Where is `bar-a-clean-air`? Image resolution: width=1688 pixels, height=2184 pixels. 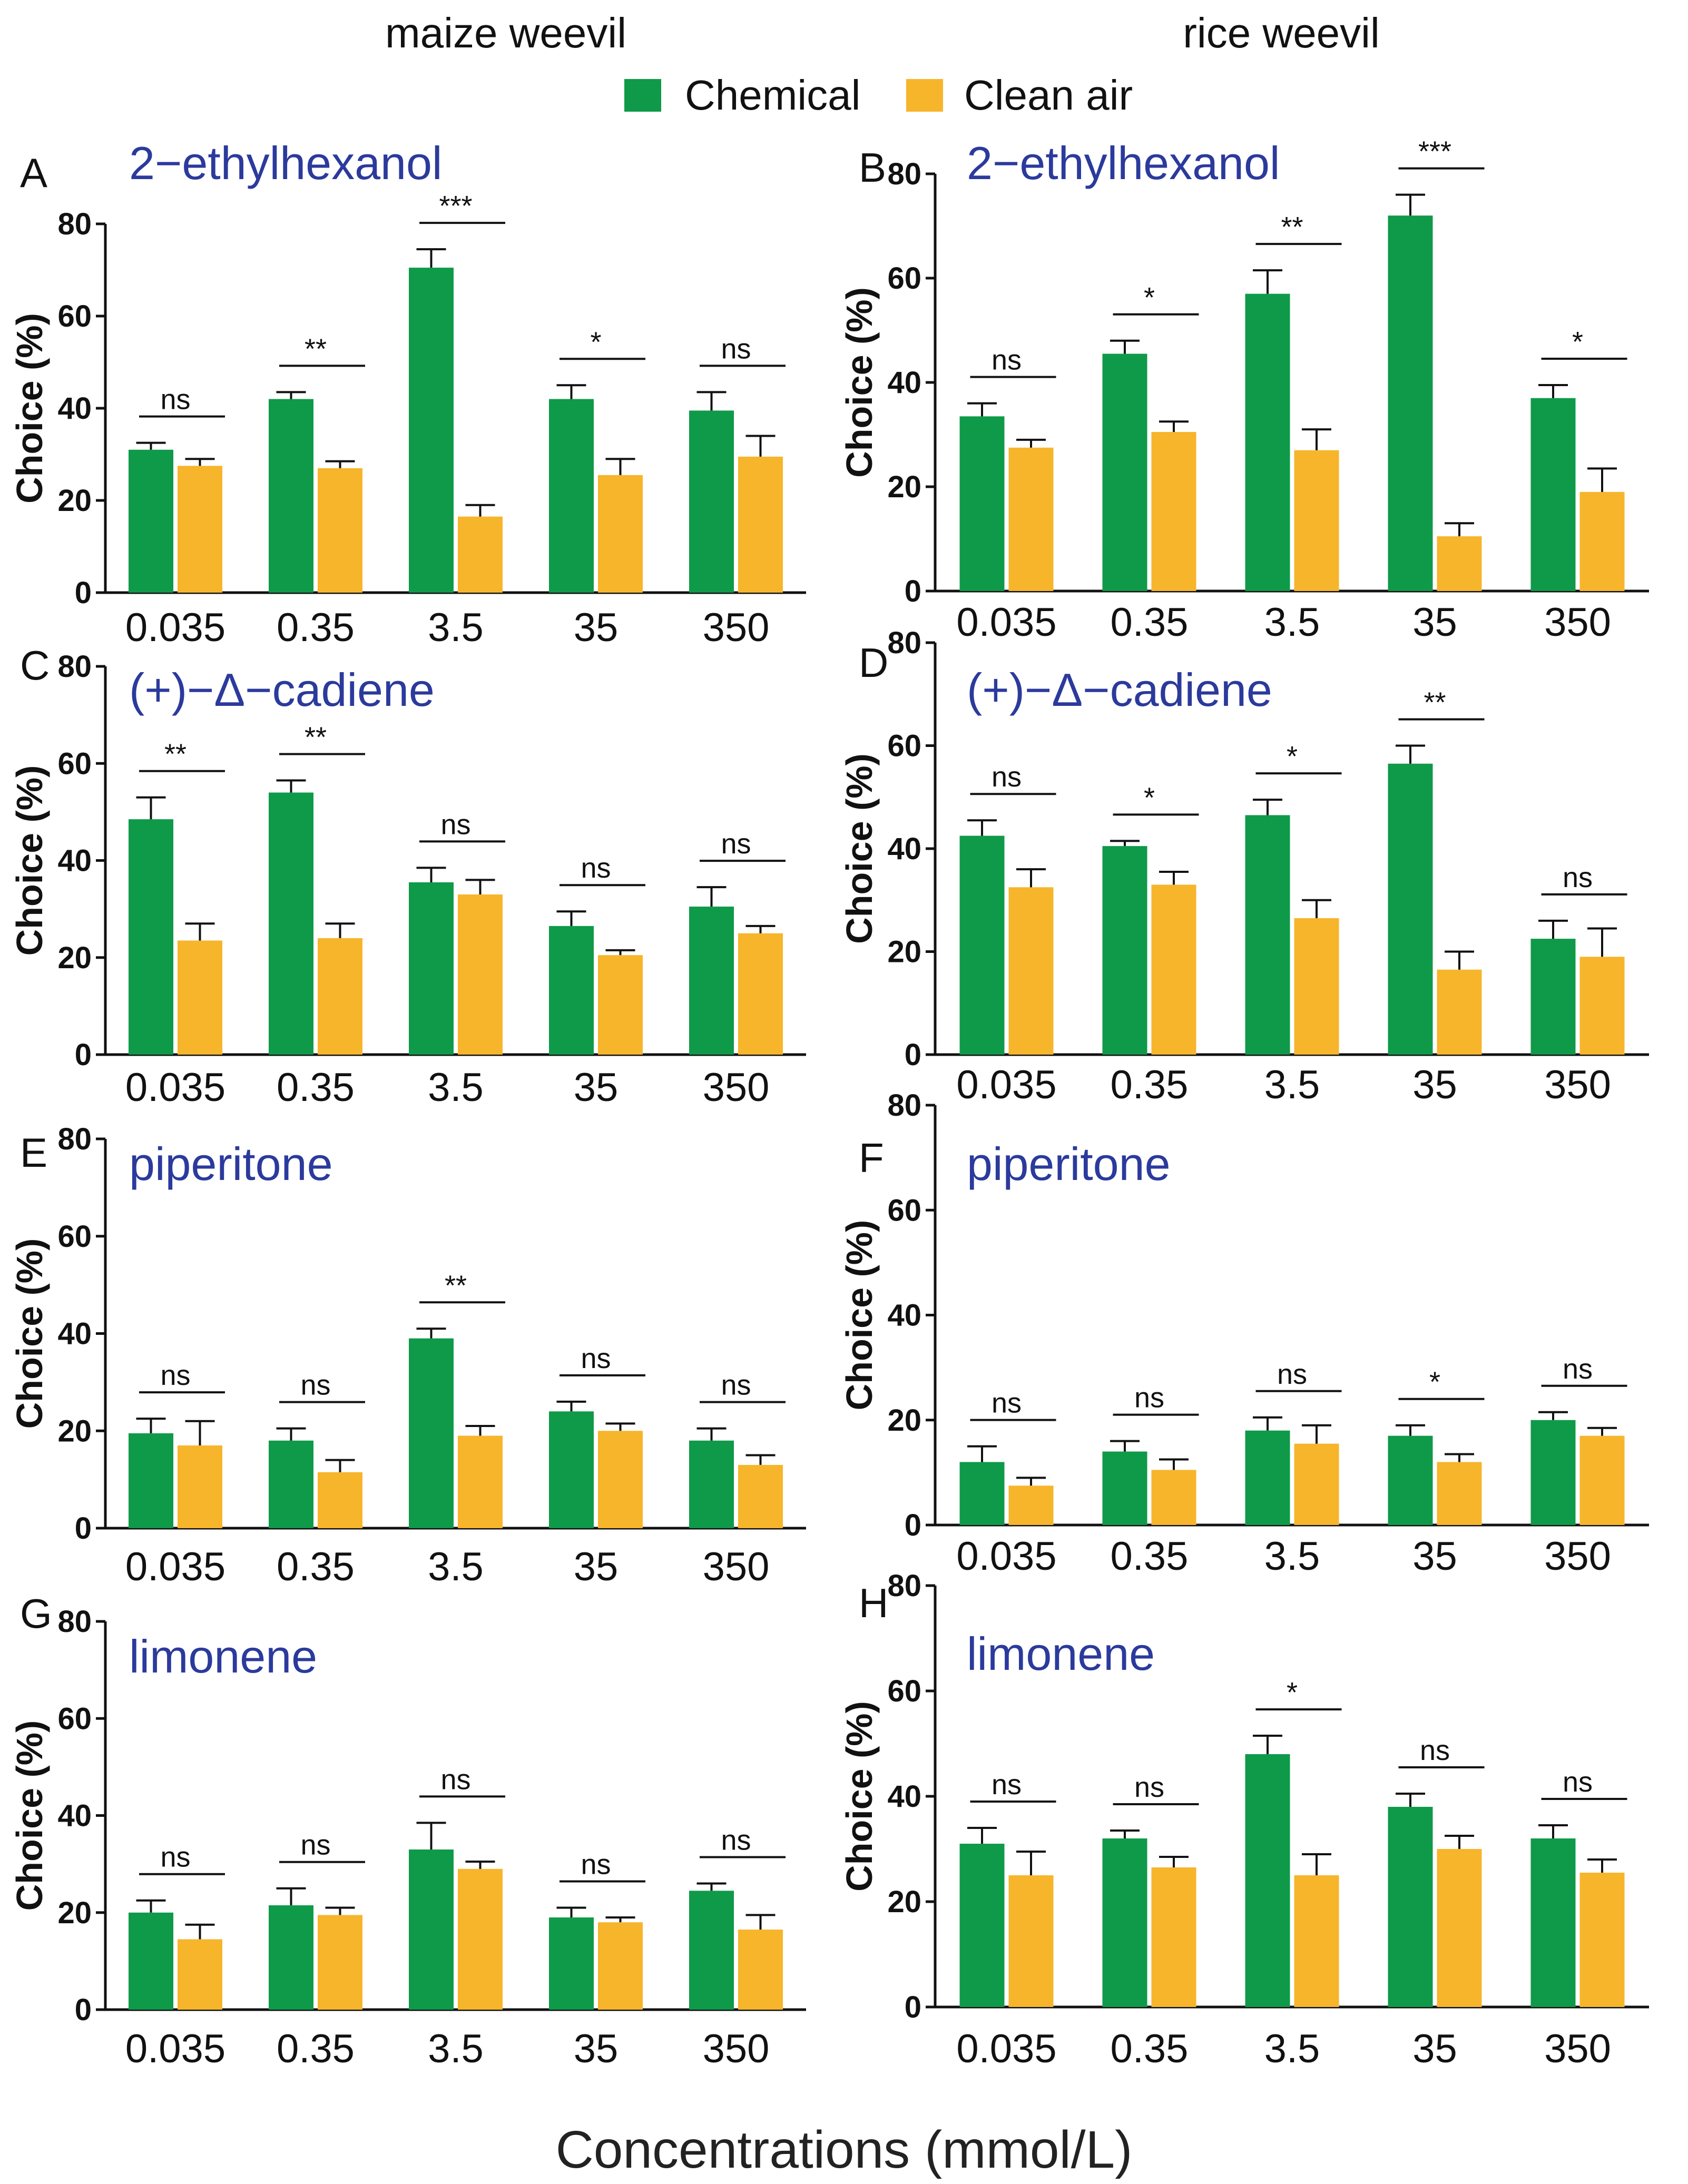
bar-a-clean-air is located at coordinates (760, 524).